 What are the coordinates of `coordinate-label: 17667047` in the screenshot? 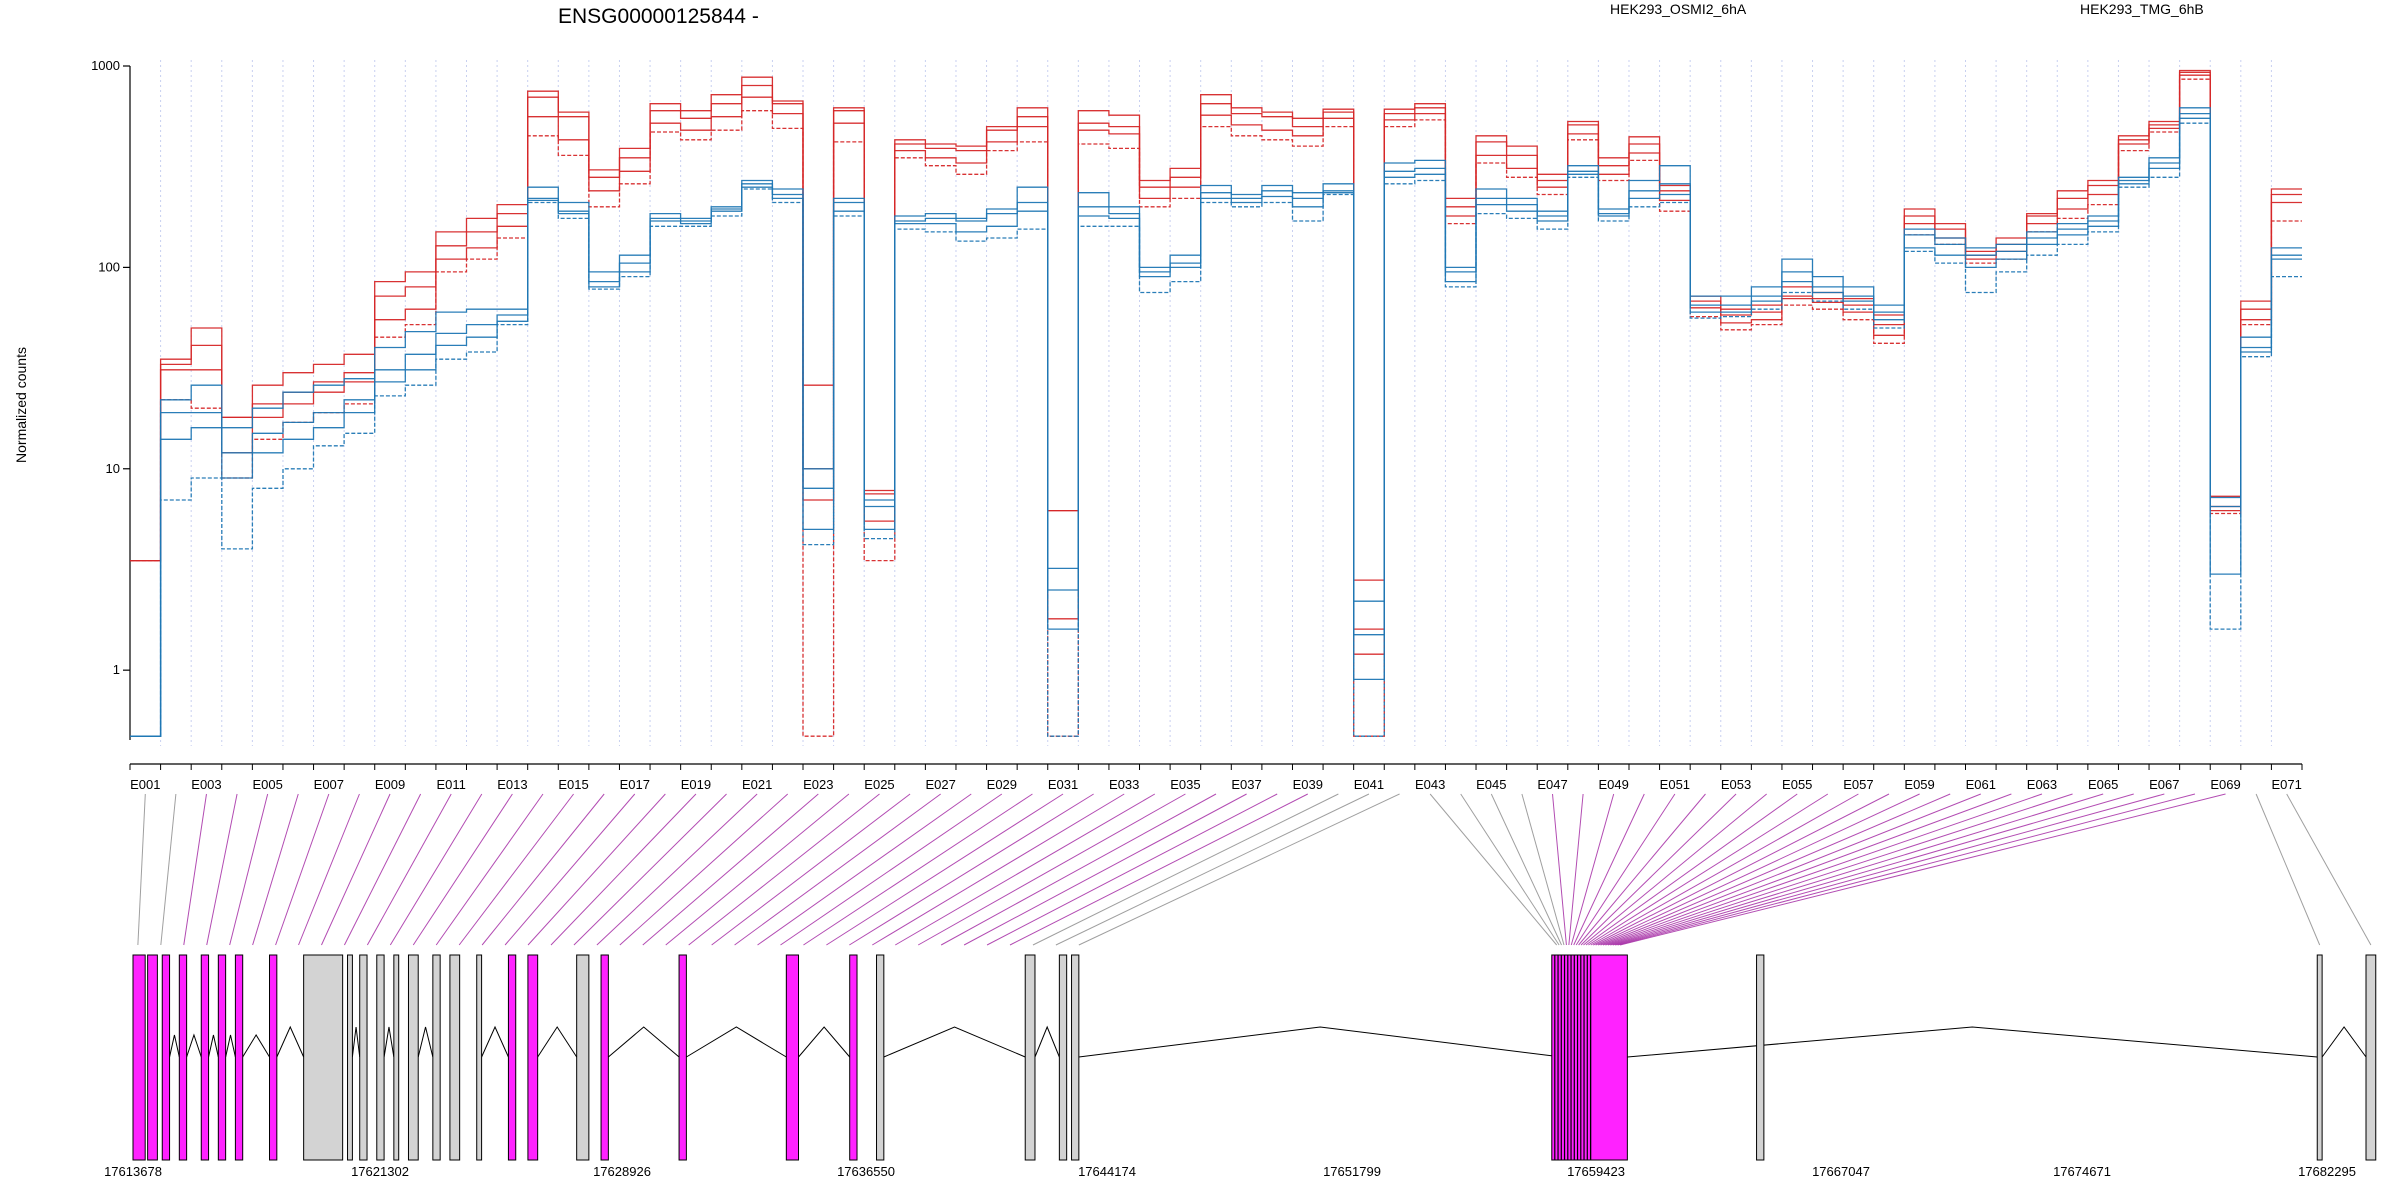 It's located at (1841, 1171).